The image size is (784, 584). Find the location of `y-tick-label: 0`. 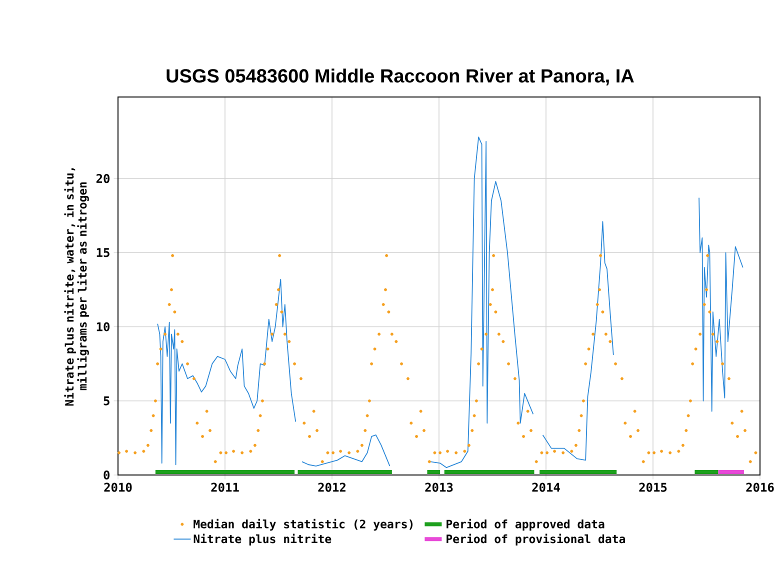

y-tick-label: 0 is located at coordinates (107, 475).